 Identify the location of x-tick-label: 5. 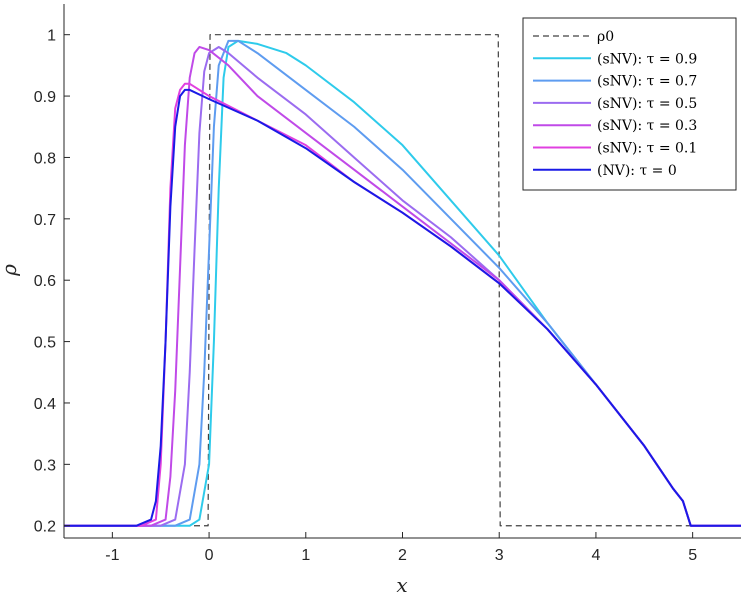
(692, 555).